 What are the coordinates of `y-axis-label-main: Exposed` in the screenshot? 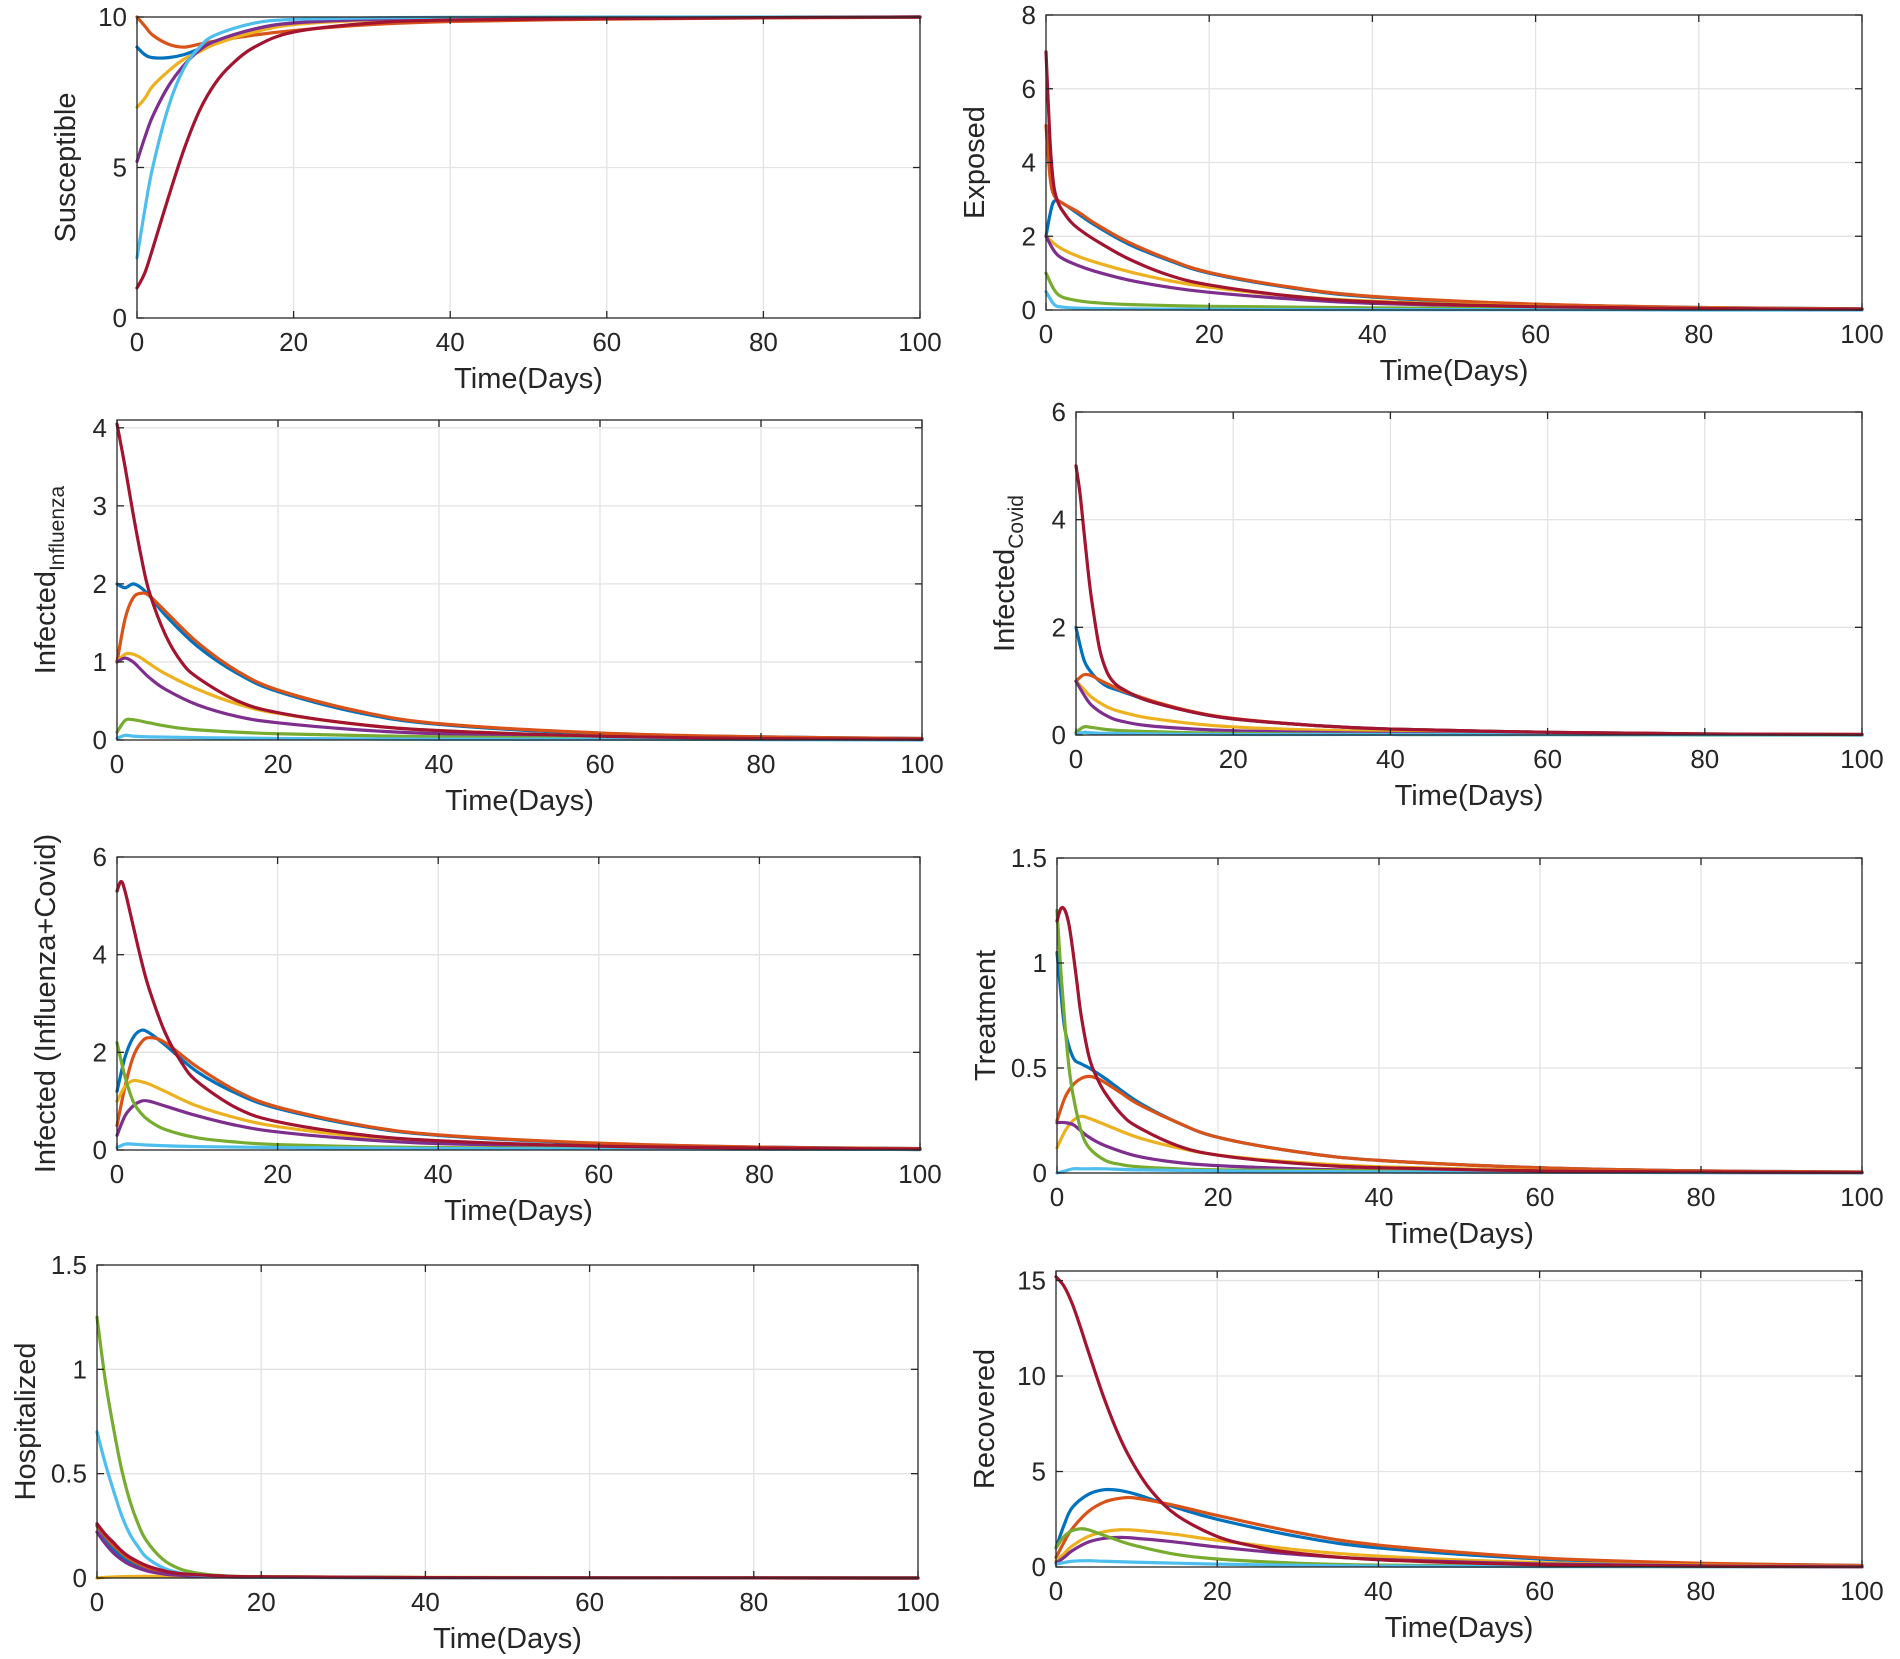 It's located at (975, 162).